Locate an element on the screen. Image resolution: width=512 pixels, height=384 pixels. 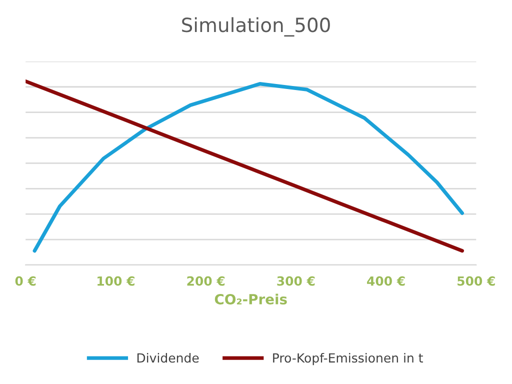
x-tick-label: 0 € is located at coordinates (25, 281).